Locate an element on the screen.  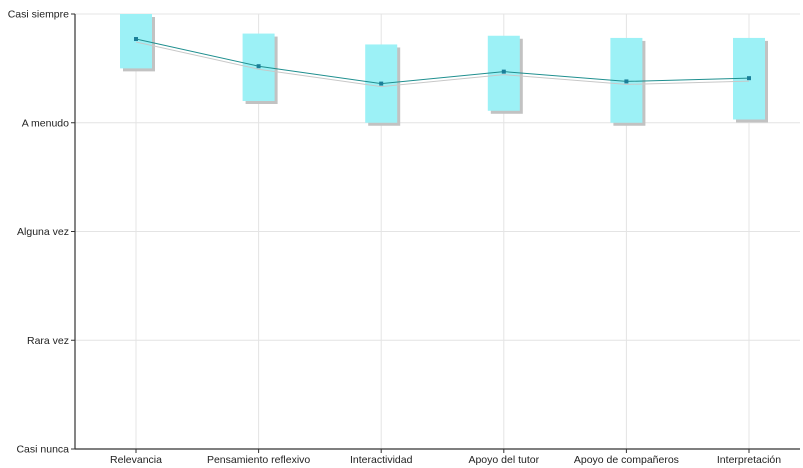
y-tick-label: A menudo is located at coordinates (45, 123).